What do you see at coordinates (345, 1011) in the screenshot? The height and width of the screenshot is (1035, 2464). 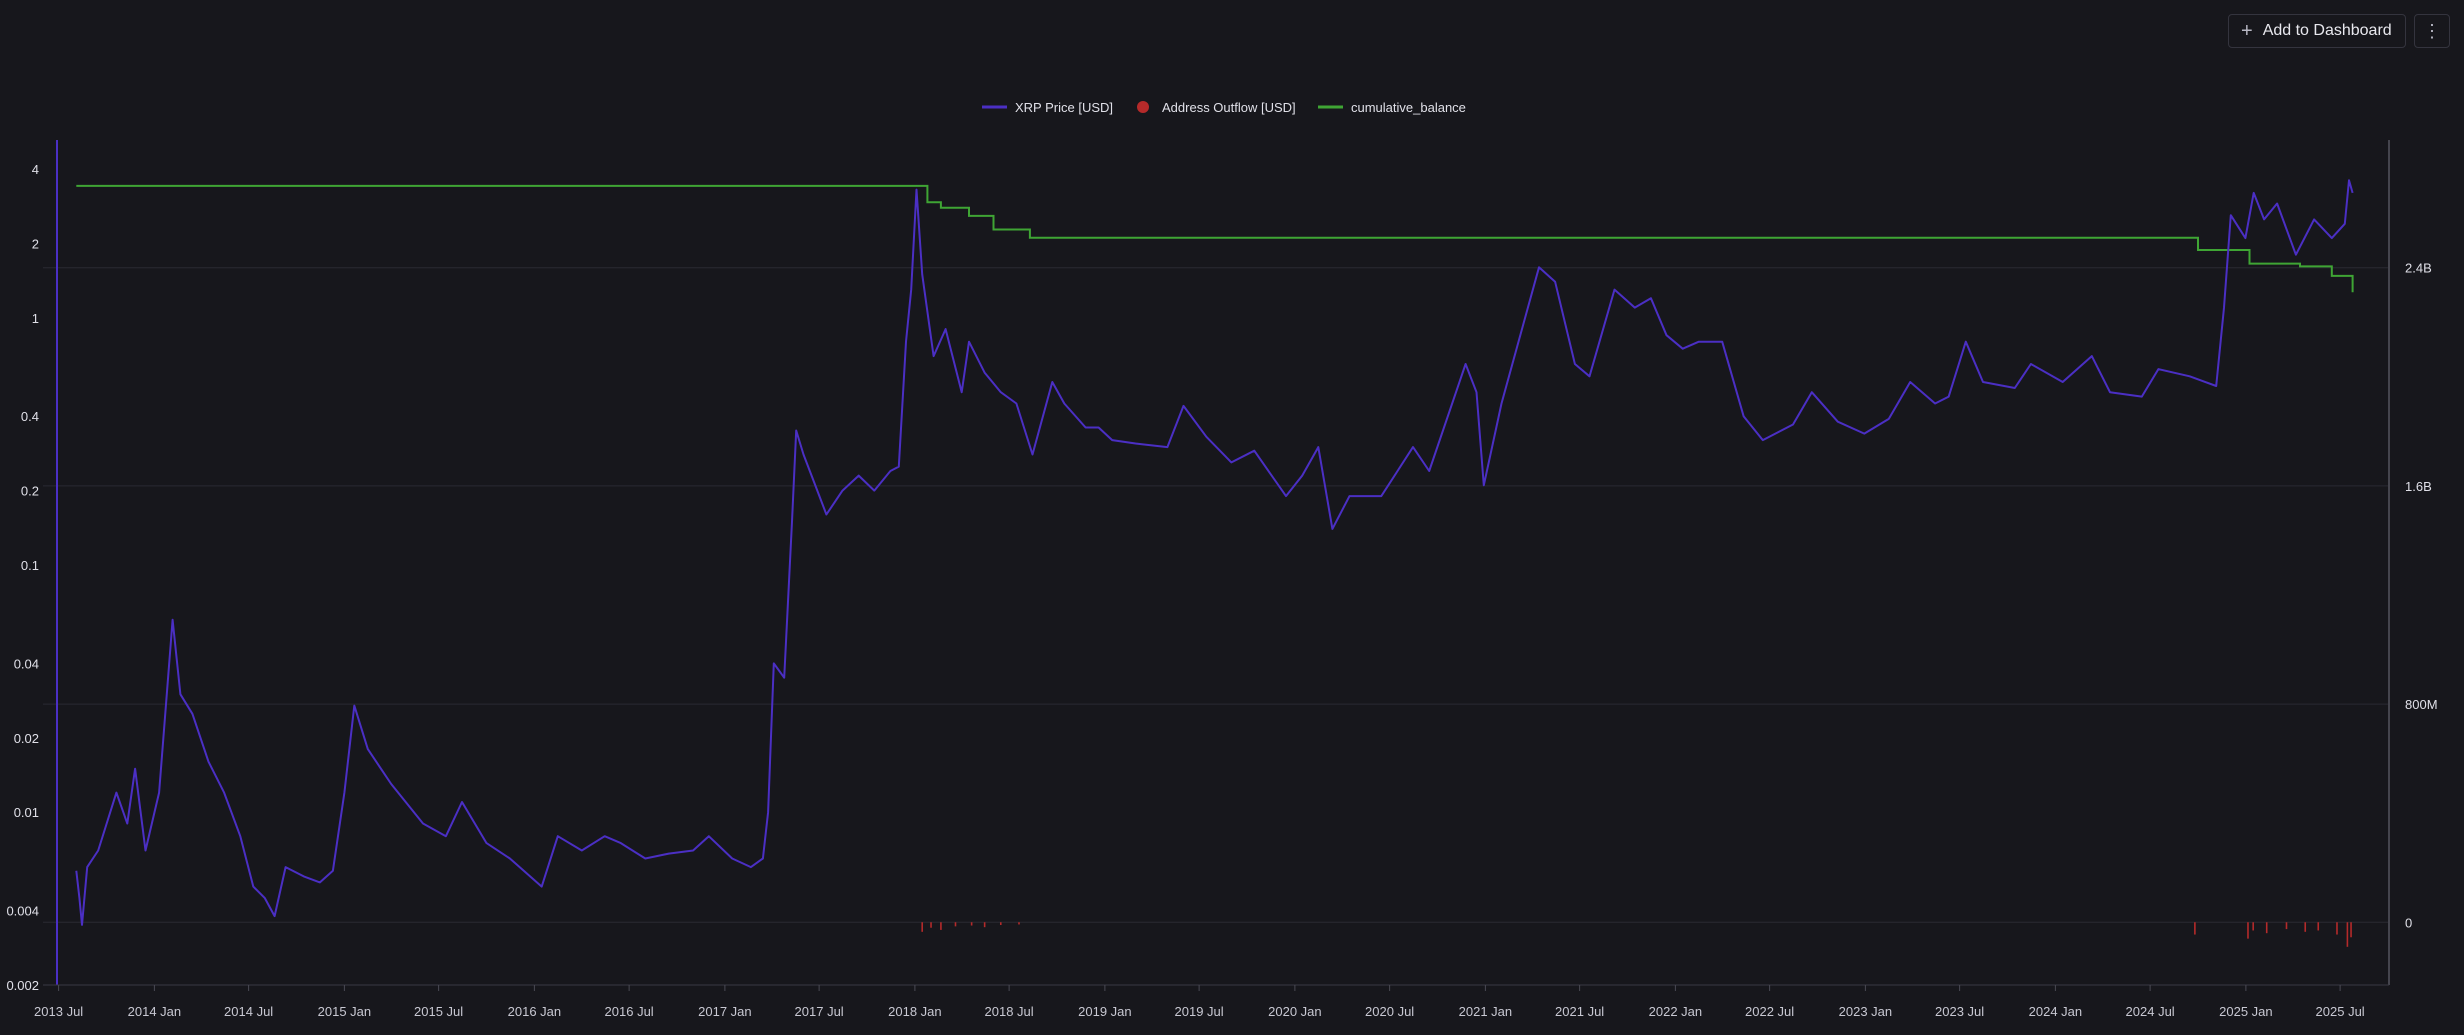 I see `x-tick-label: 2015 Jan` at bounding box center [345, 1011].